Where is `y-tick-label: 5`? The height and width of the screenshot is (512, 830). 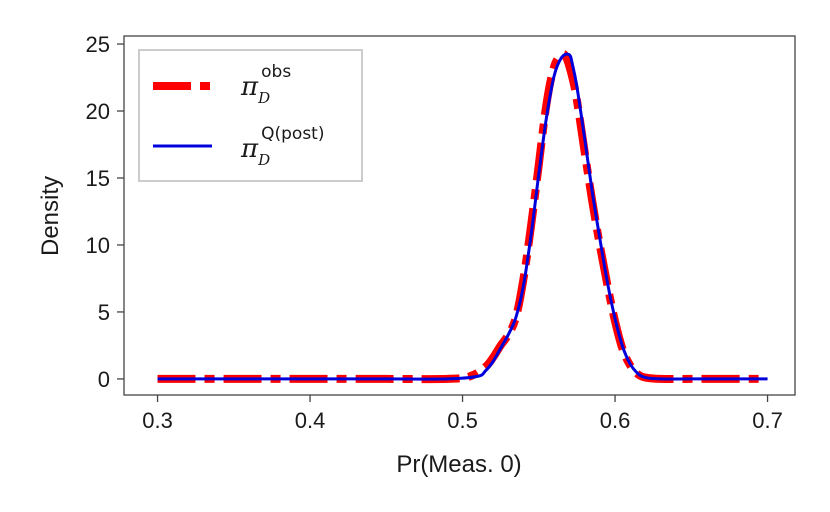 y-tick-label: 5 is located at coordinates (104, 312).